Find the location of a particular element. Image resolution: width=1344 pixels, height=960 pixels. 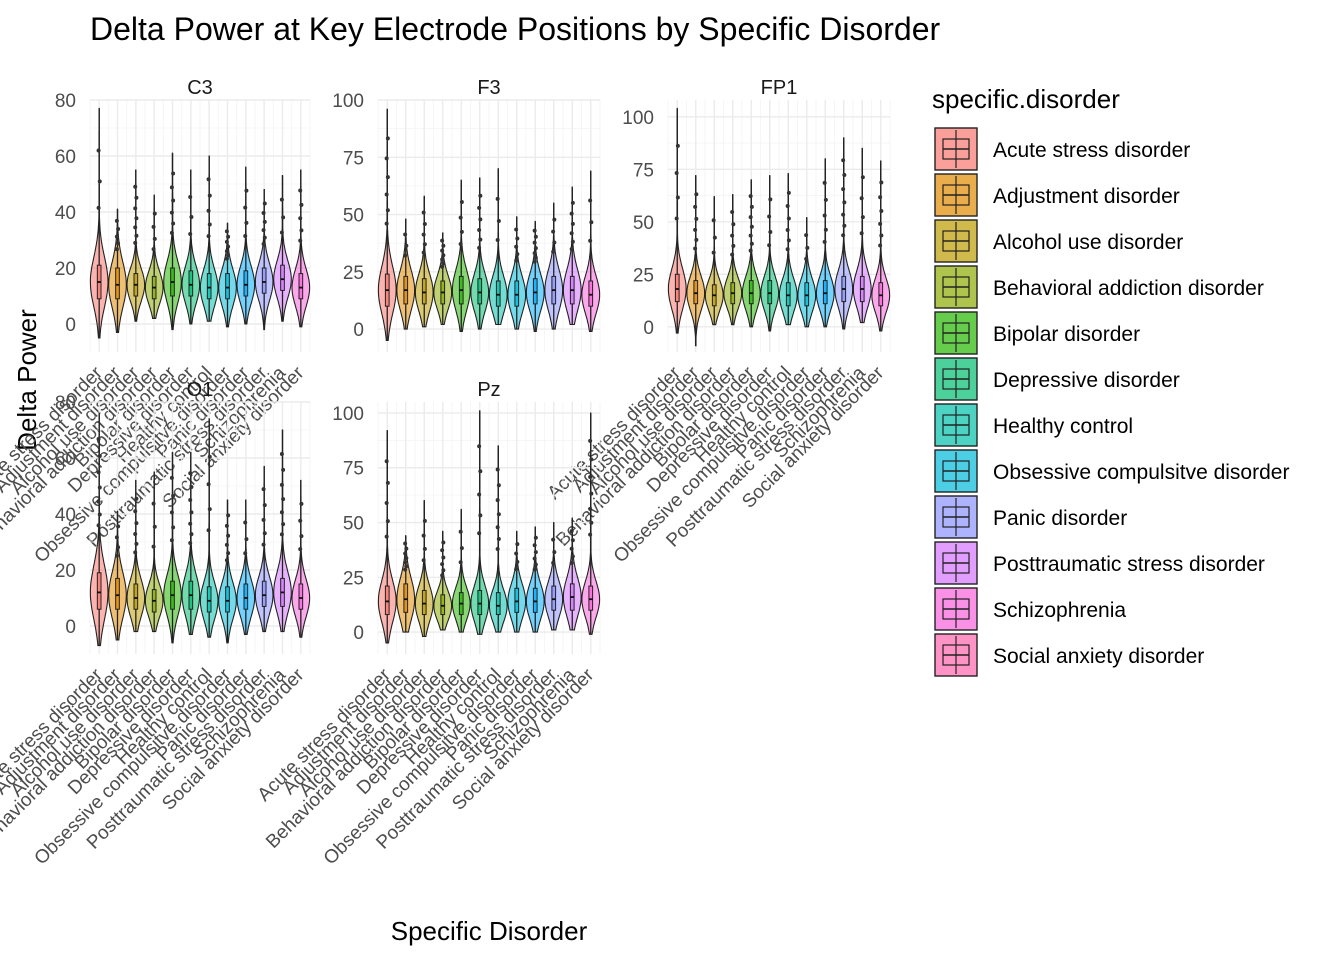

legend-label: Panic disorder is located at coordinates (1060, 518).